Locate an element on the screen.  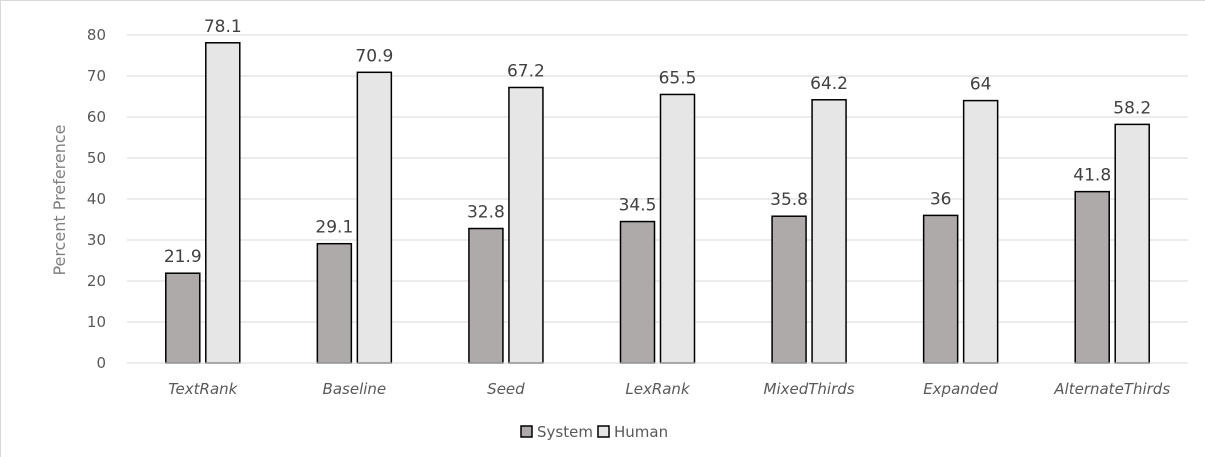
data-label: 32.8 is located at coordinates (486, 213).